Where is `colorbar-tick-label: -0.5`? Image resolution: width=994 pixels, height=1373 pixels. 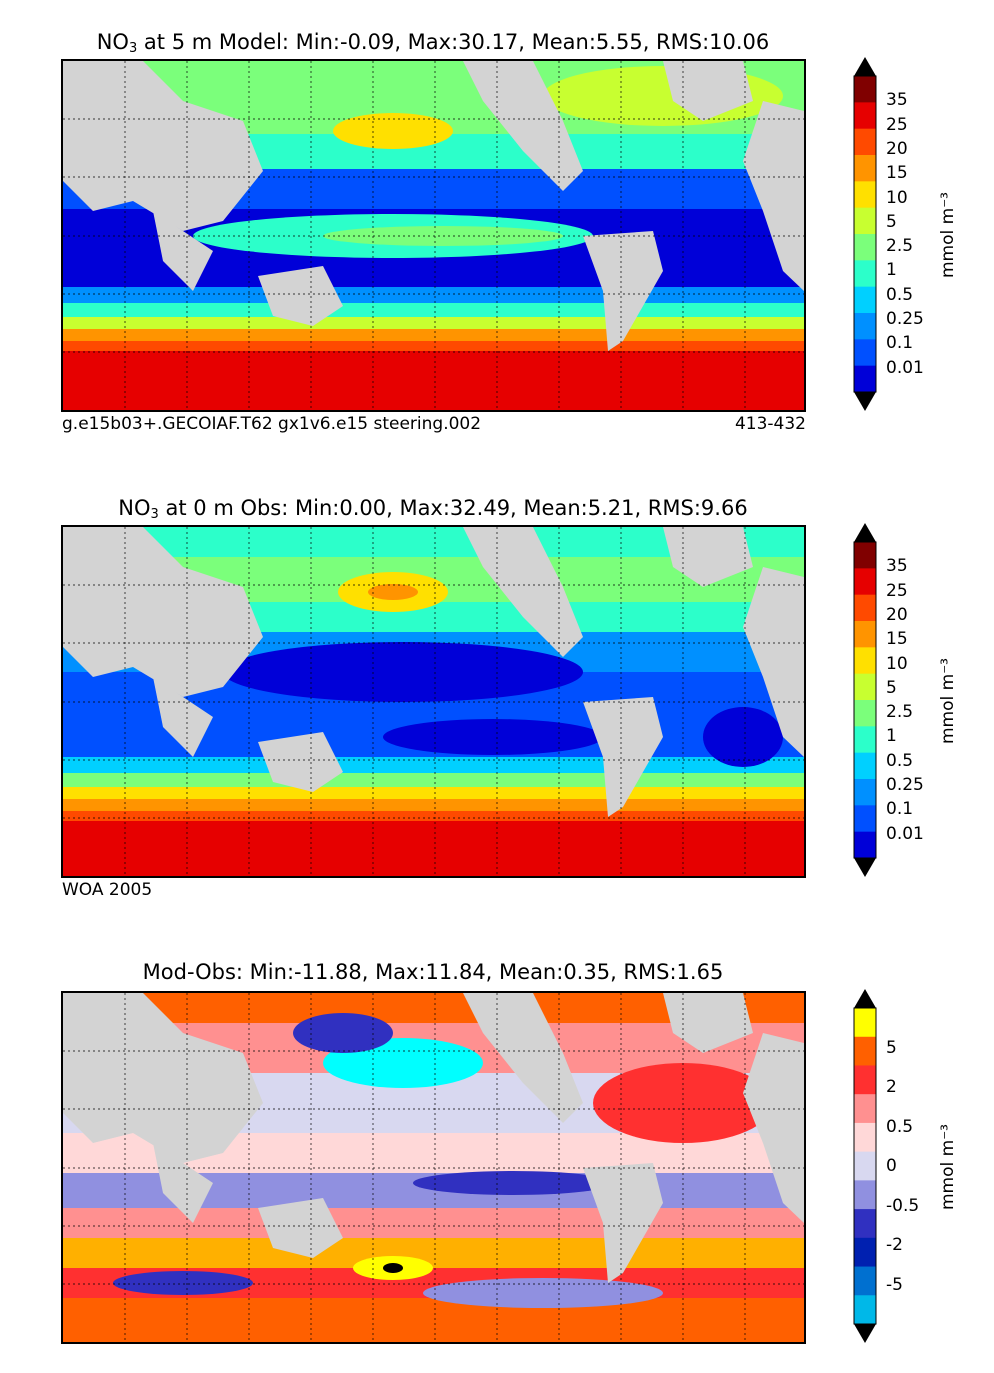 colorbar-tick-label: -0.5 is located at coordinates (903, 1205).